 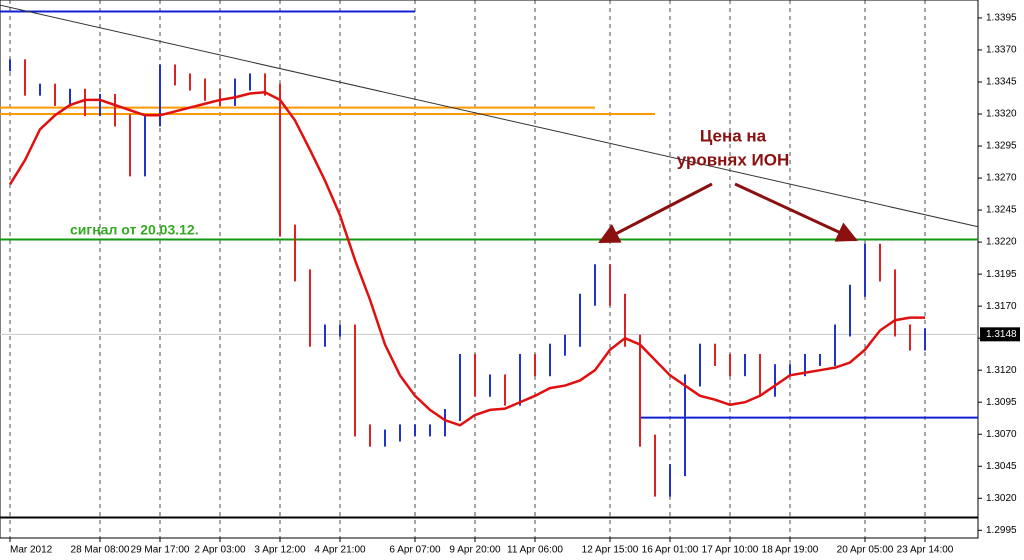 I want to click on y-tick-label: 1.3345, so click(x=1001, y=82).